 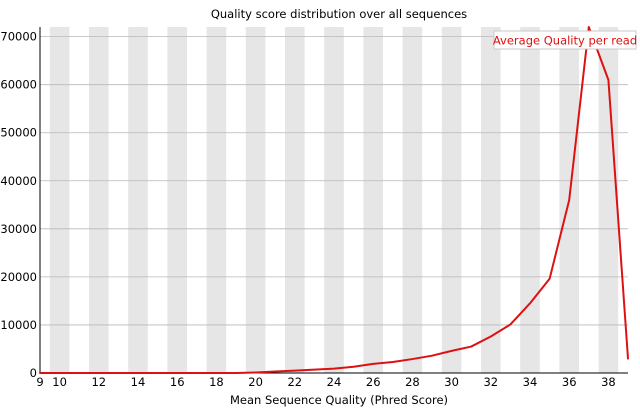 What do you see at coordinates (412, 382) in the screenshot?
I see `x-tick-label: 28` at bounding box center [412, 382].